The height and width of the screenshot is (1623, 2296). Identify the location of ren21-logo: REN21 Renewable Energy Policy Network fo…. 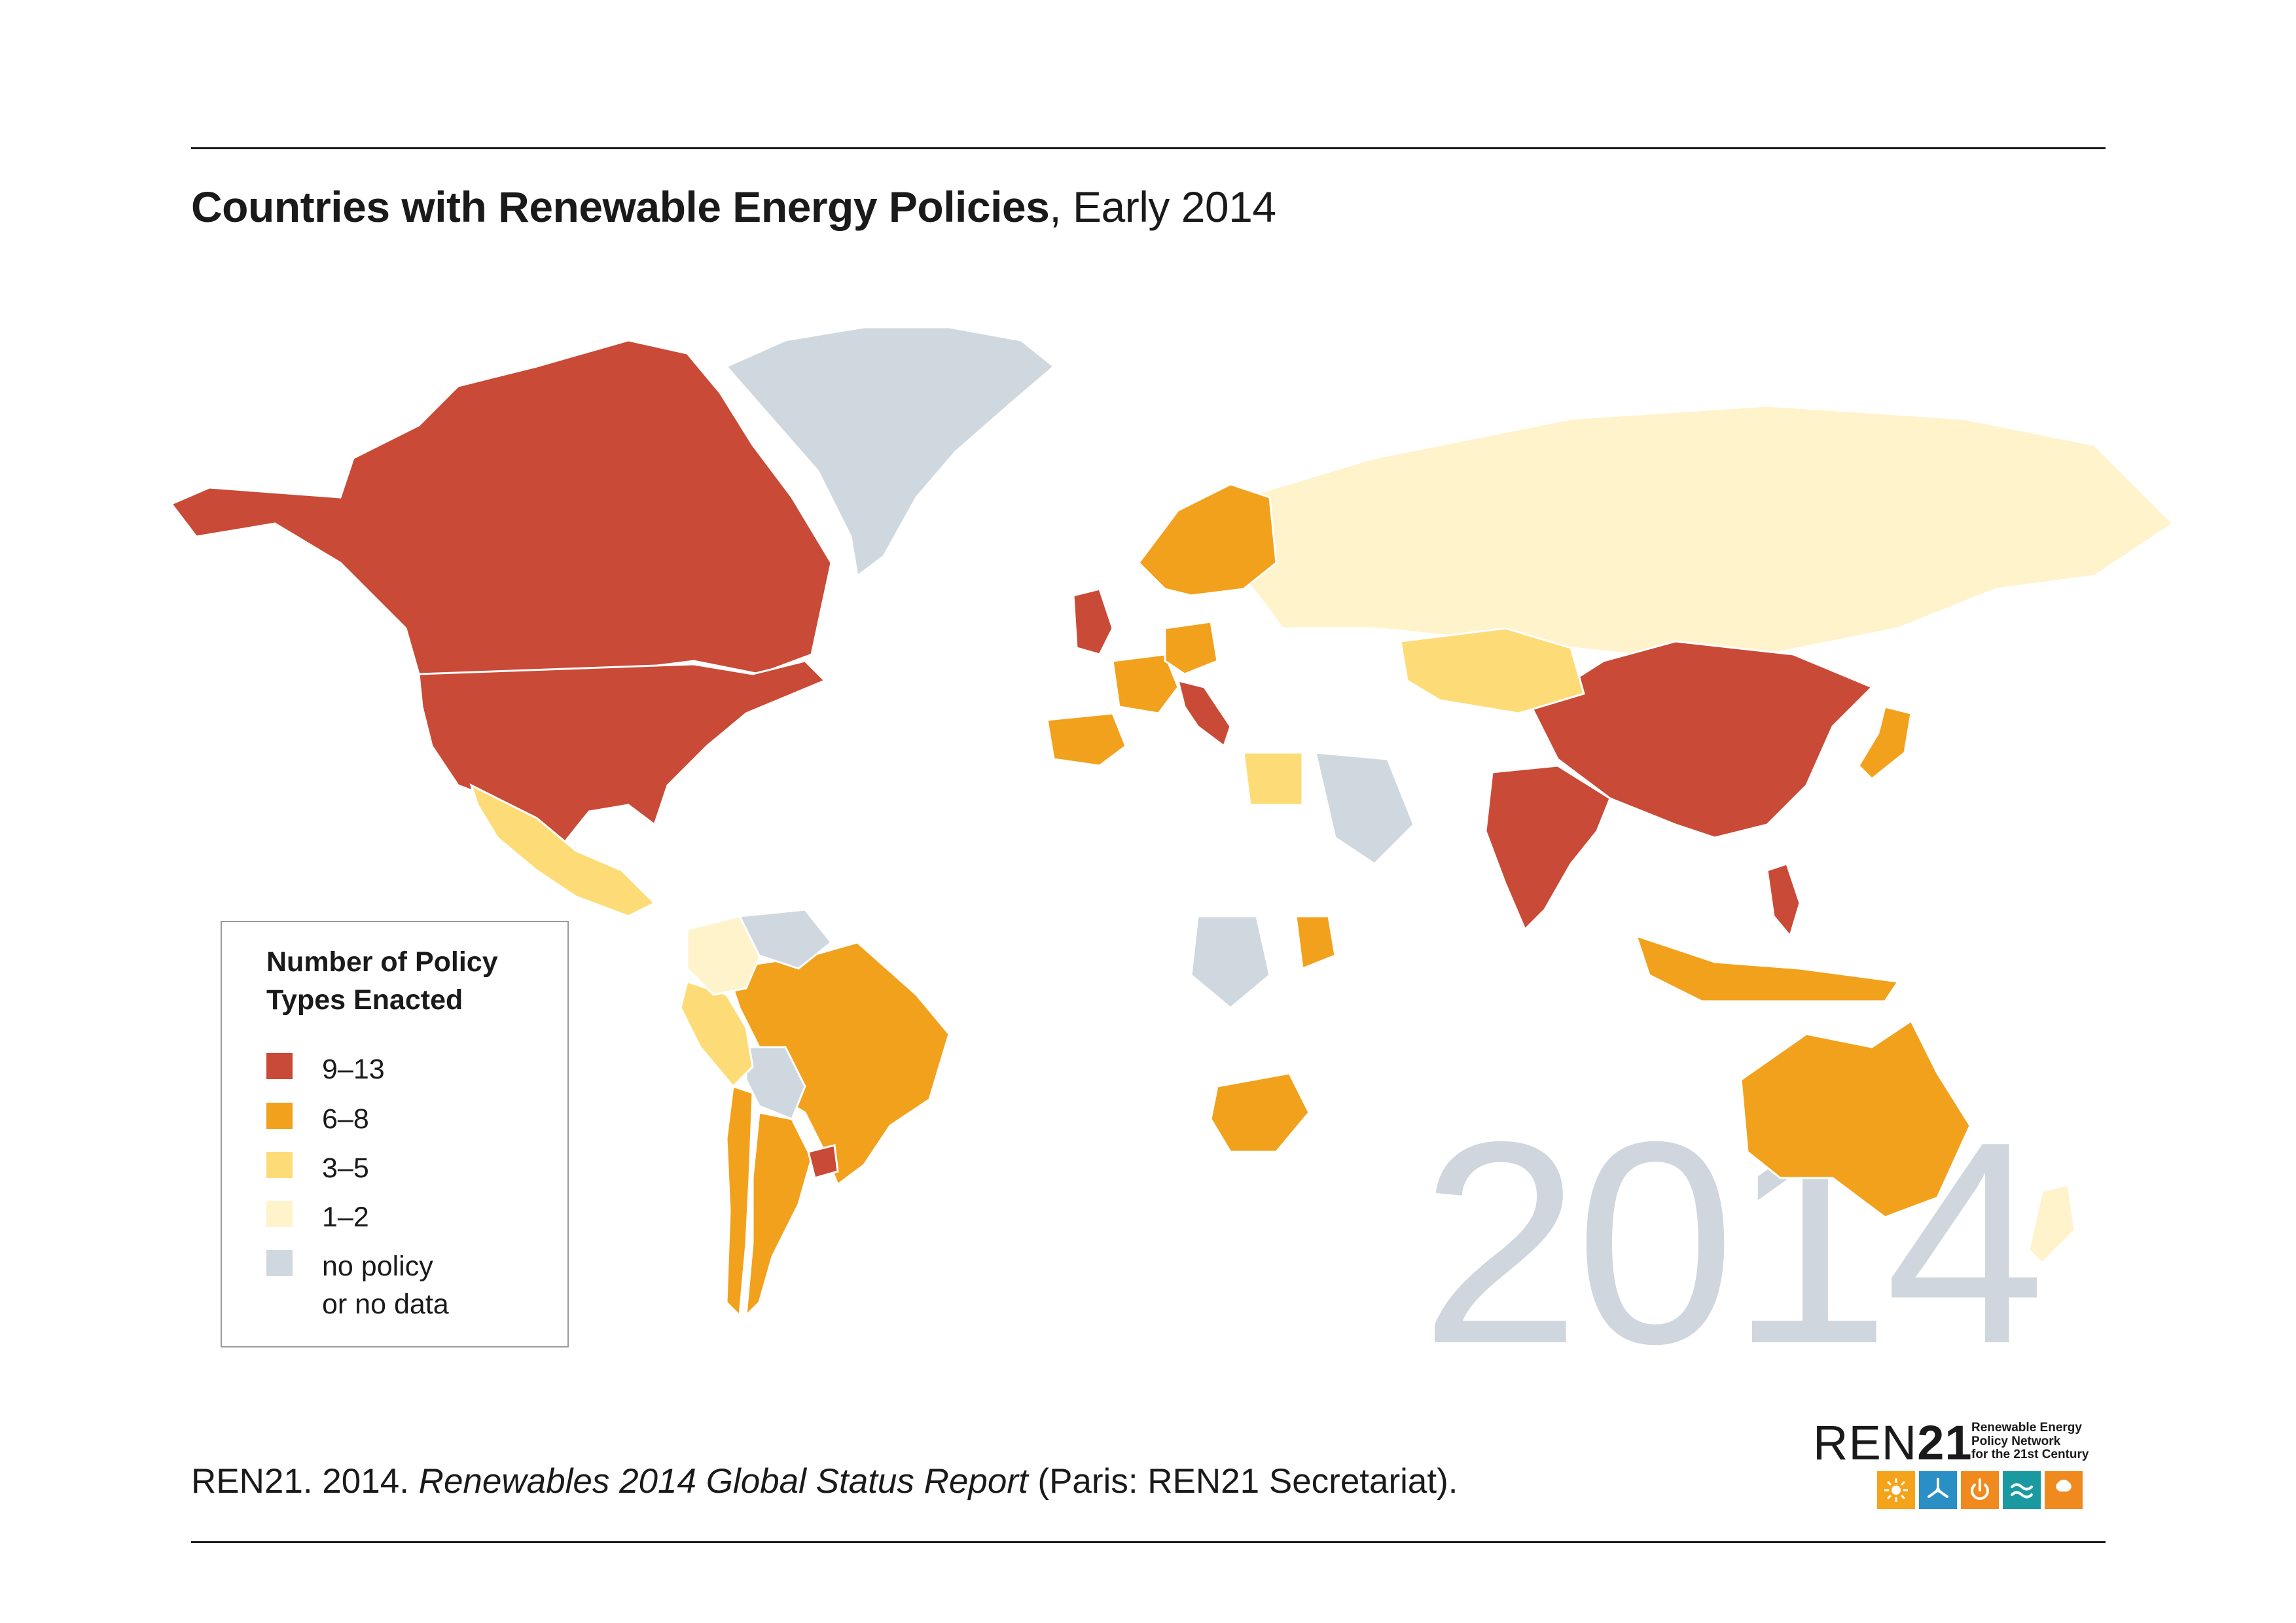
(1960, 1464).